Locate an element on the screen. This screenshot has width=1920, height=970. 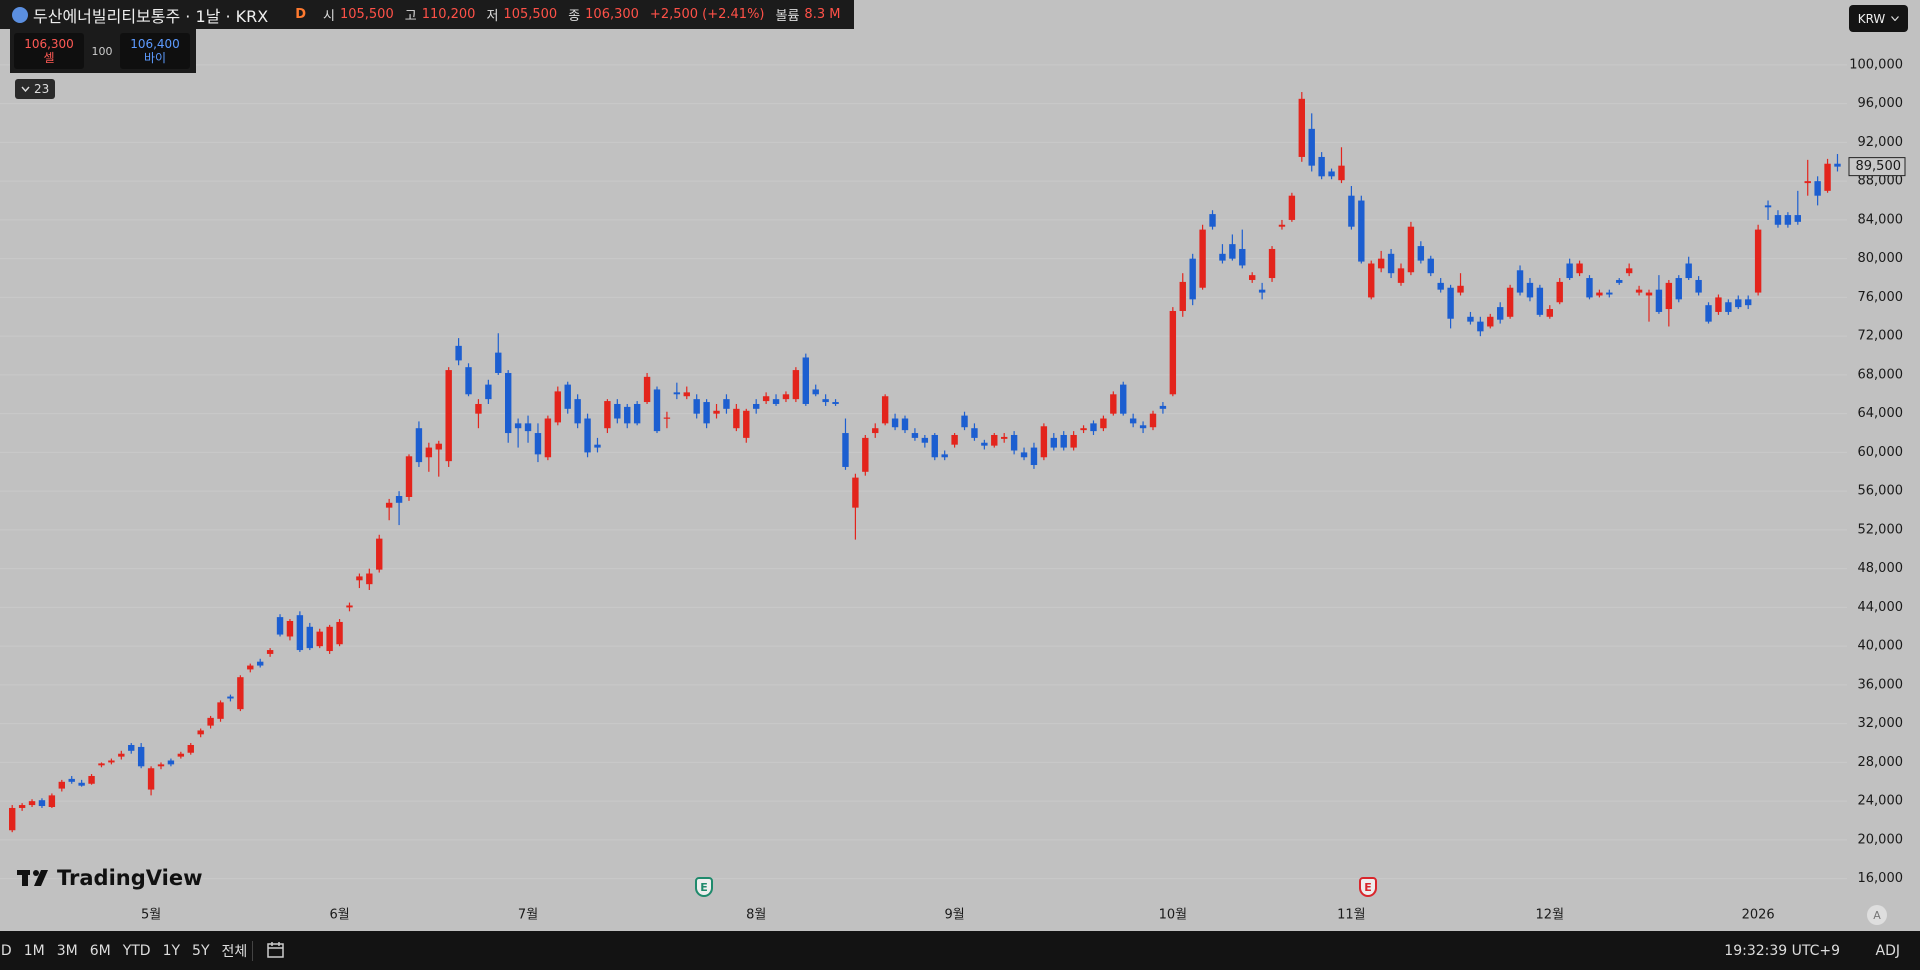
last-price-label: 89,500 is located at coordinates (1879, 166).